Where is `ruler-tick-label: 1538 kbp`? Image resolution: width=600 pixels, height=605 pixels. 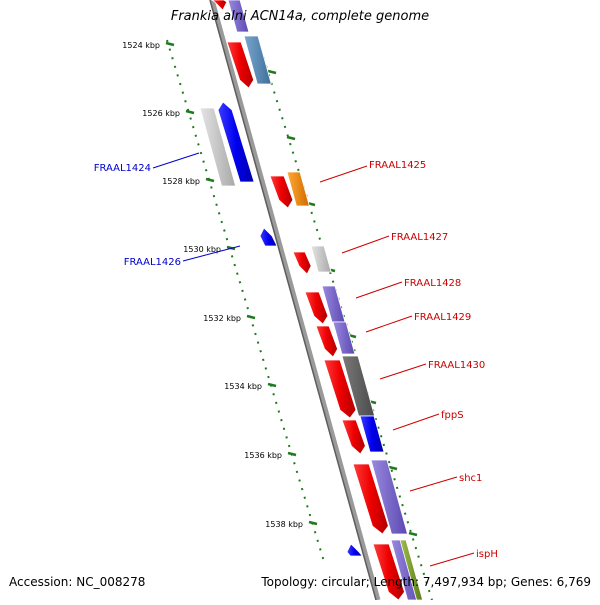 ruler-tick-label: 1538 kbp is located at coordinates (284, 524).